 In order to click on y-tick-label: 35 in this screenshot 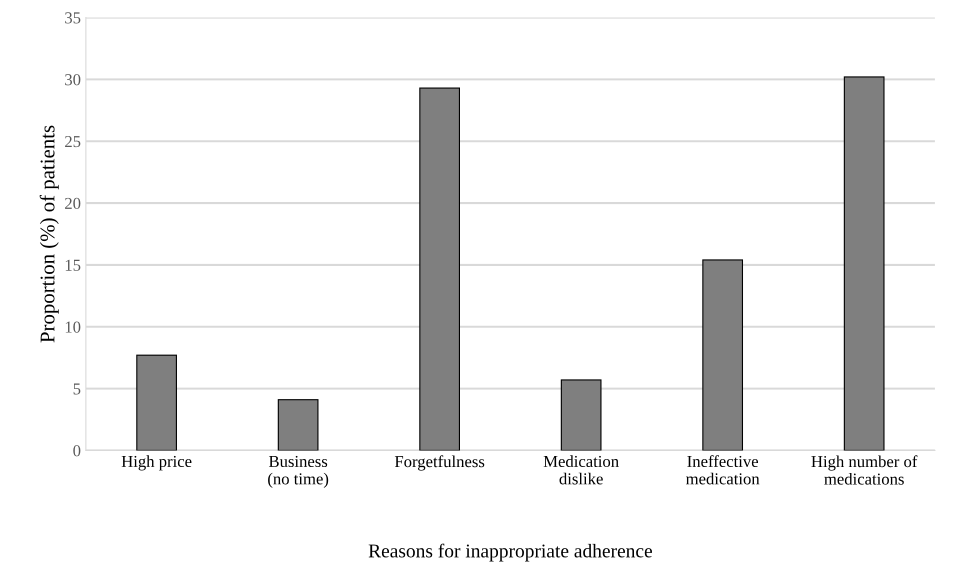, I will do `click(72, 18)`.